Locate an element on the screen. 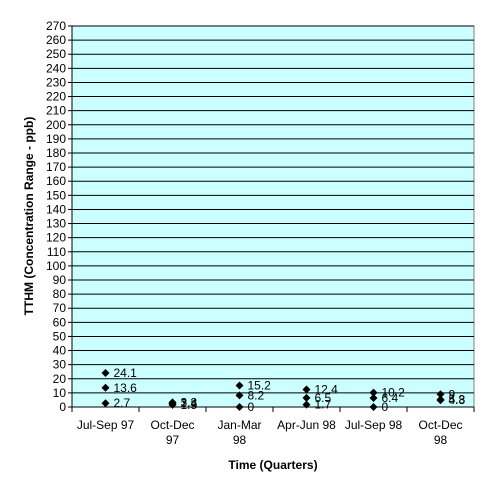 This screenshot has width=491, height=493. y-tick-label: 220 is located at coordinates (56, 97).